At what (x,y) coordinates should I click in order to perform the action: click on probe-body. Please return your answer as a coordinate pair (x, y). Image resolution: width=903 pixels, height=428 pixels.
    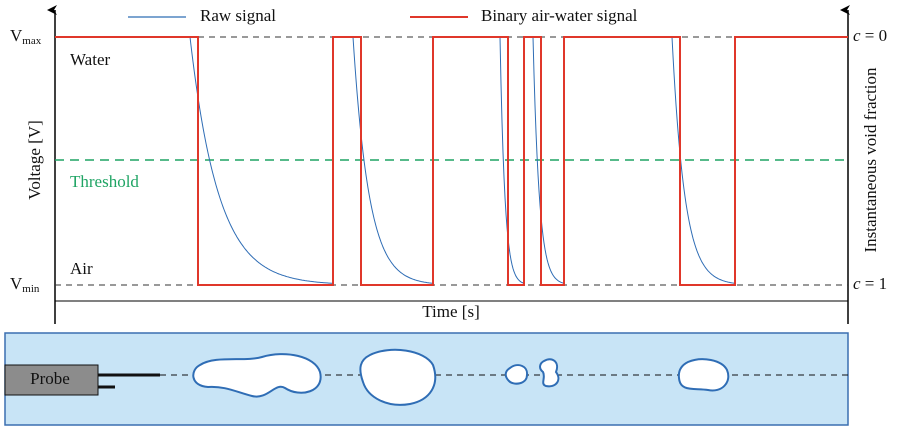
    Looking at the image, I should click on (51, 380).